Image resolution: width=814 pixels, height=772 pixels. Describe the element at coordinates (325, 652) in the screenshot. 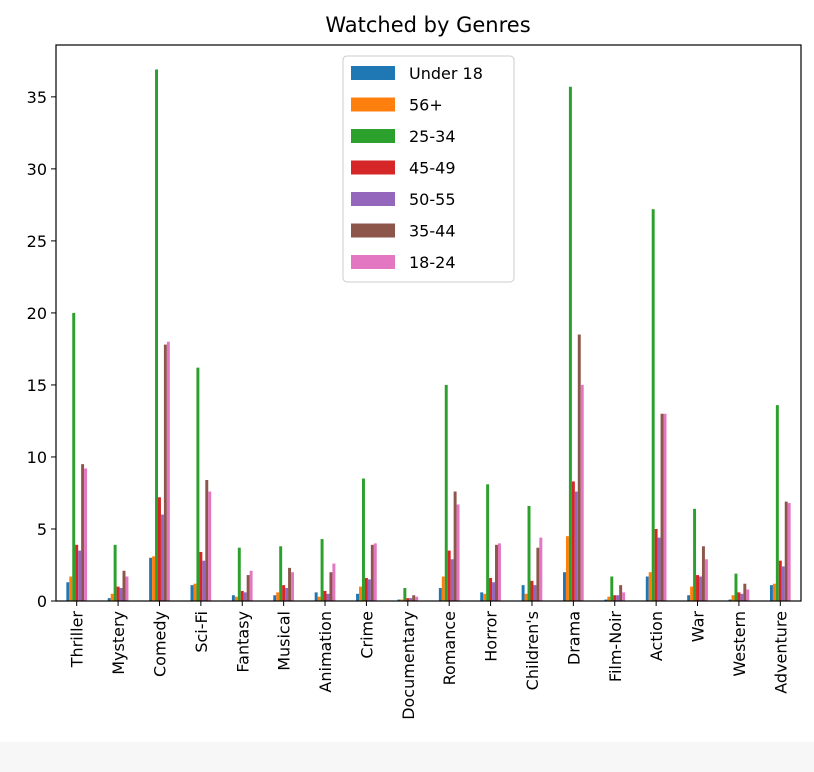

I see `x-tick-label: Animation` at that location.